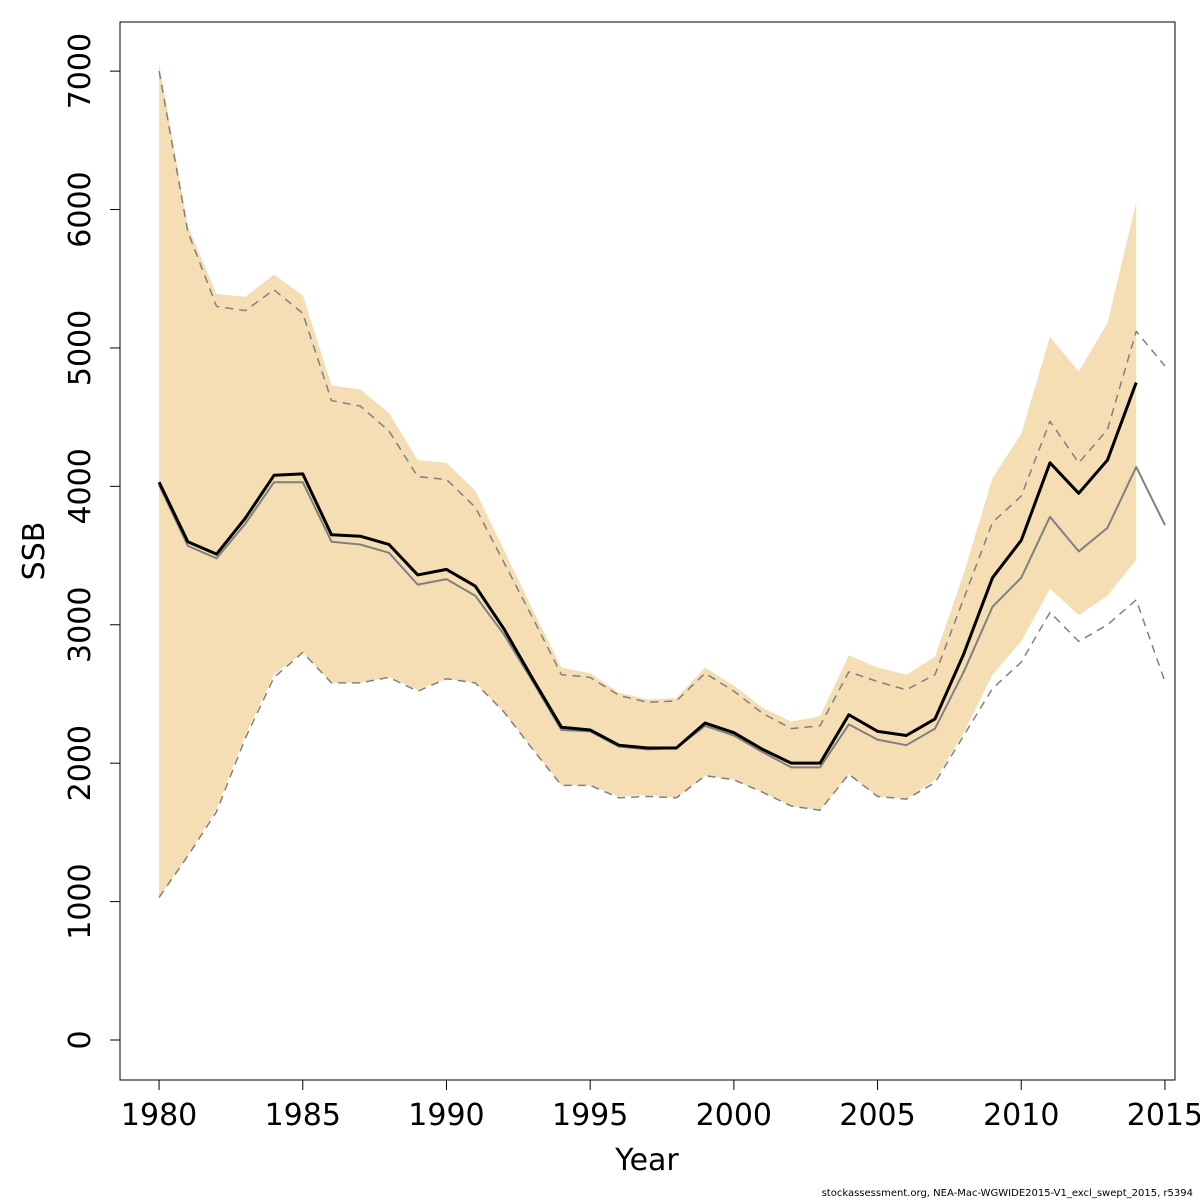  I want to click on x-tick-label: 1995, so click(590, 1115).